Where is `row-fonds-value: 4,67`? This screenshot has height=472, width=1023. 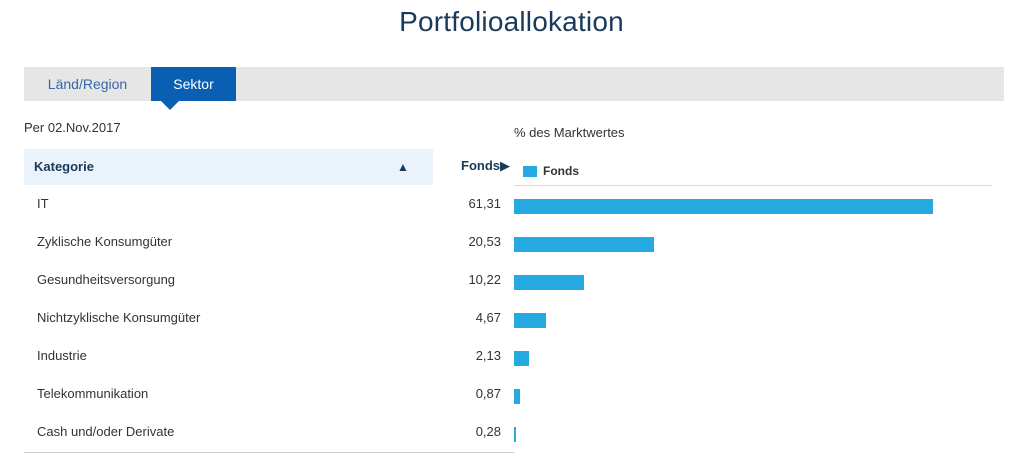 row-fonds-value: 4,67 is located at coordinates (488, 317).